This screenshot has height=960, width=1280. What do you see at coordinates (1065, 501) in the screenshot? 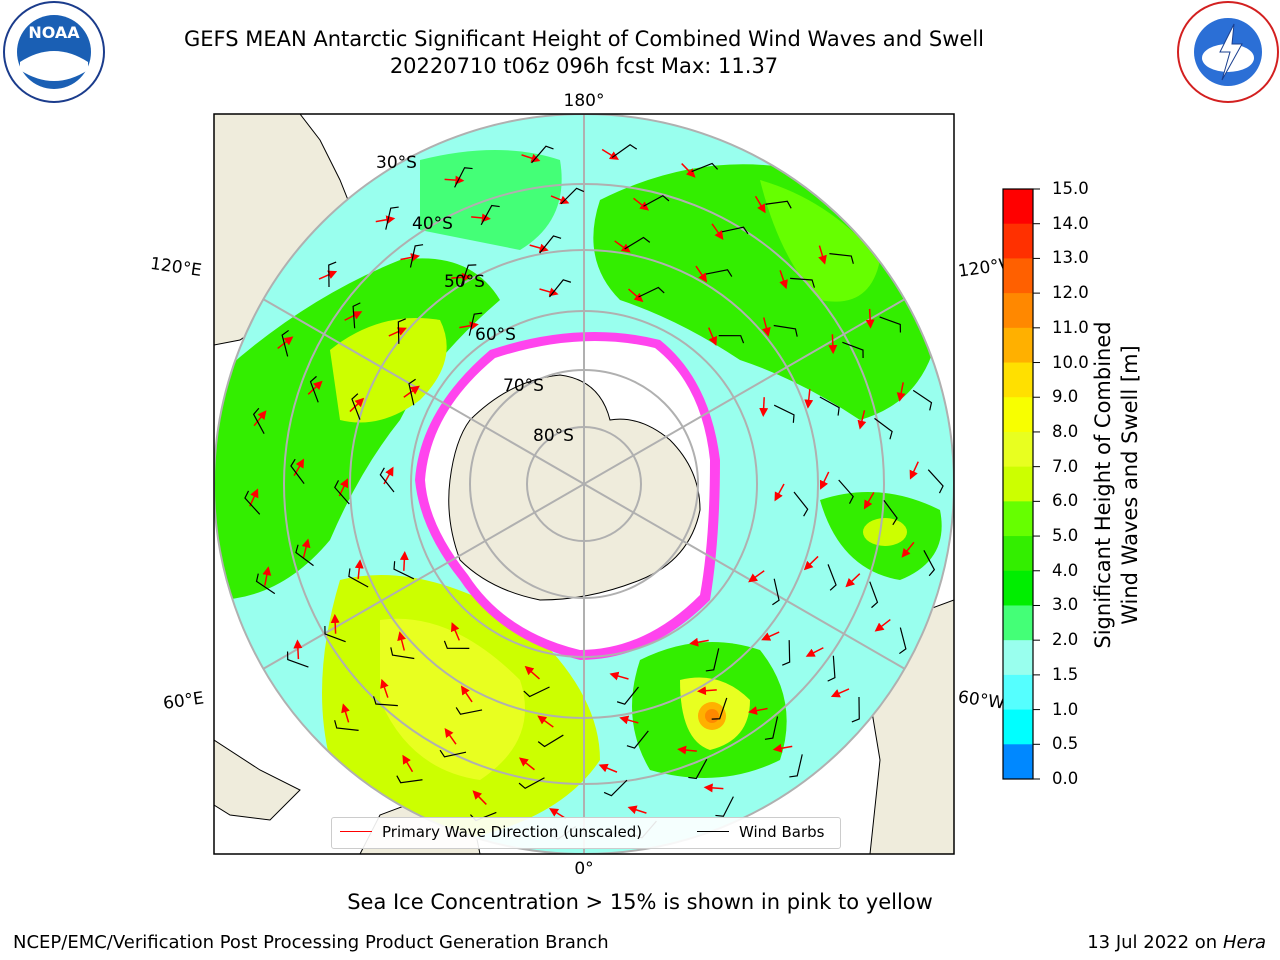
I see `colorbar-tick-label: 6.0` at bounding box center [1065, 501].